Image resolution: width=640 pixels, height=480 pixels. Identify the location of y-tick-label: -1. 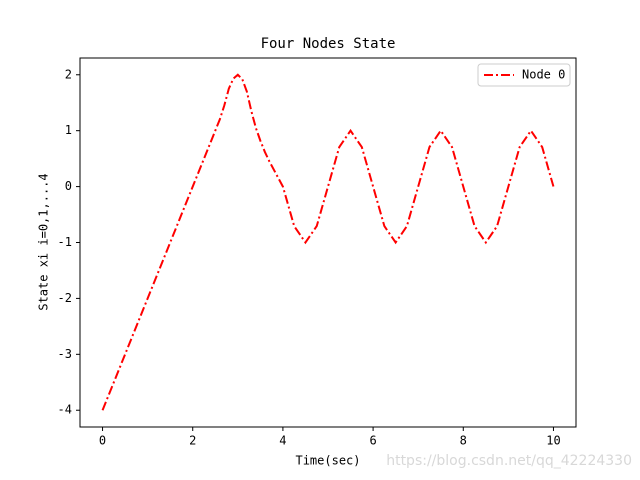
(65, 242).